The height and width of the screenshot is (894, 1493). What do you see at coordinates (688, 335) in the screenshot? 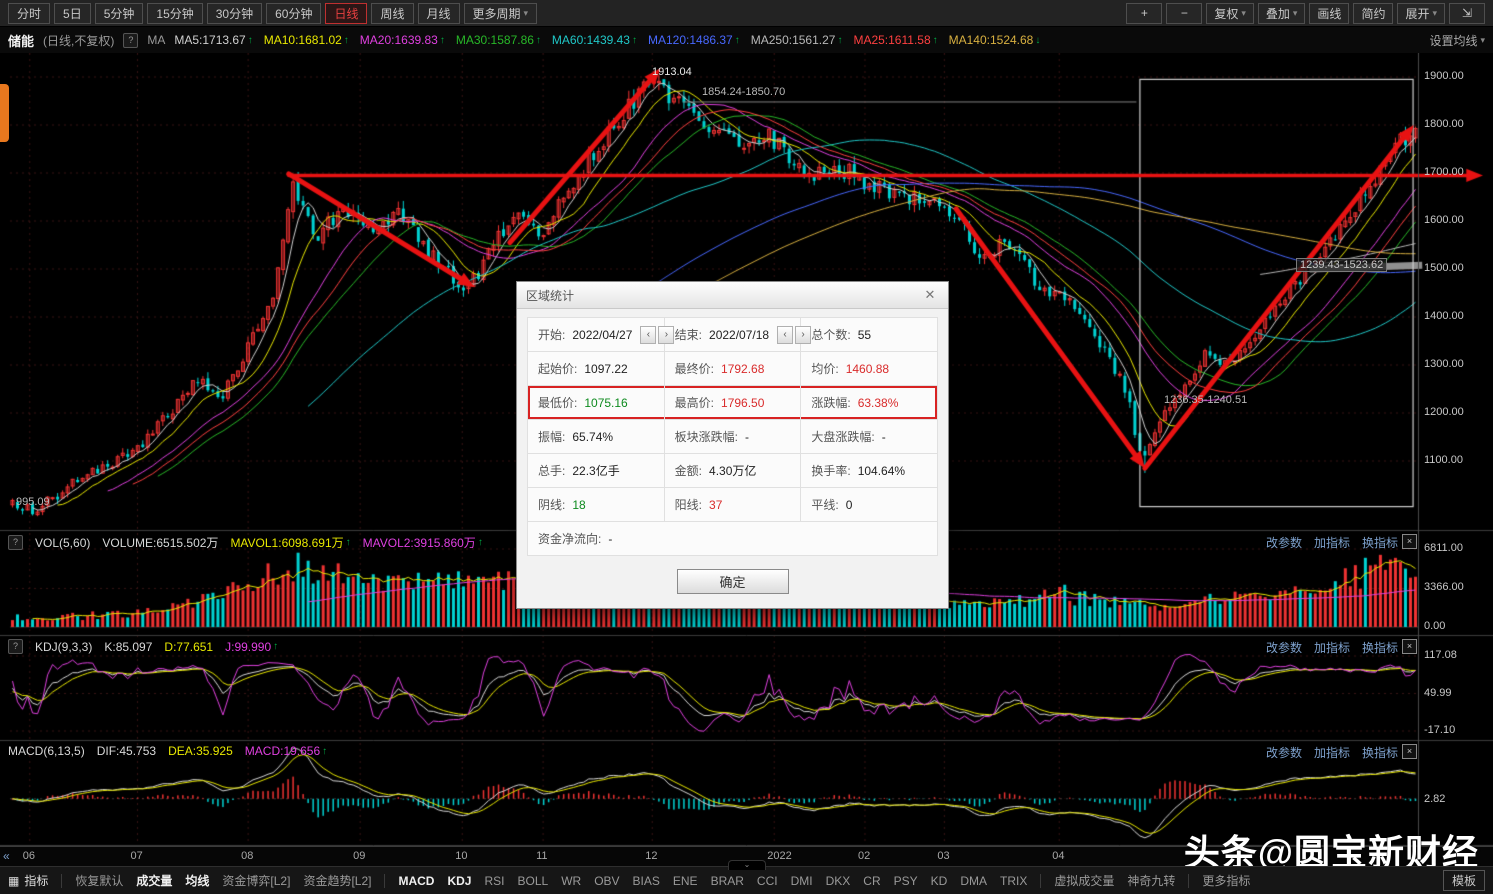
I see `end-date-label: 结束:` at bounding box center [688, 335].